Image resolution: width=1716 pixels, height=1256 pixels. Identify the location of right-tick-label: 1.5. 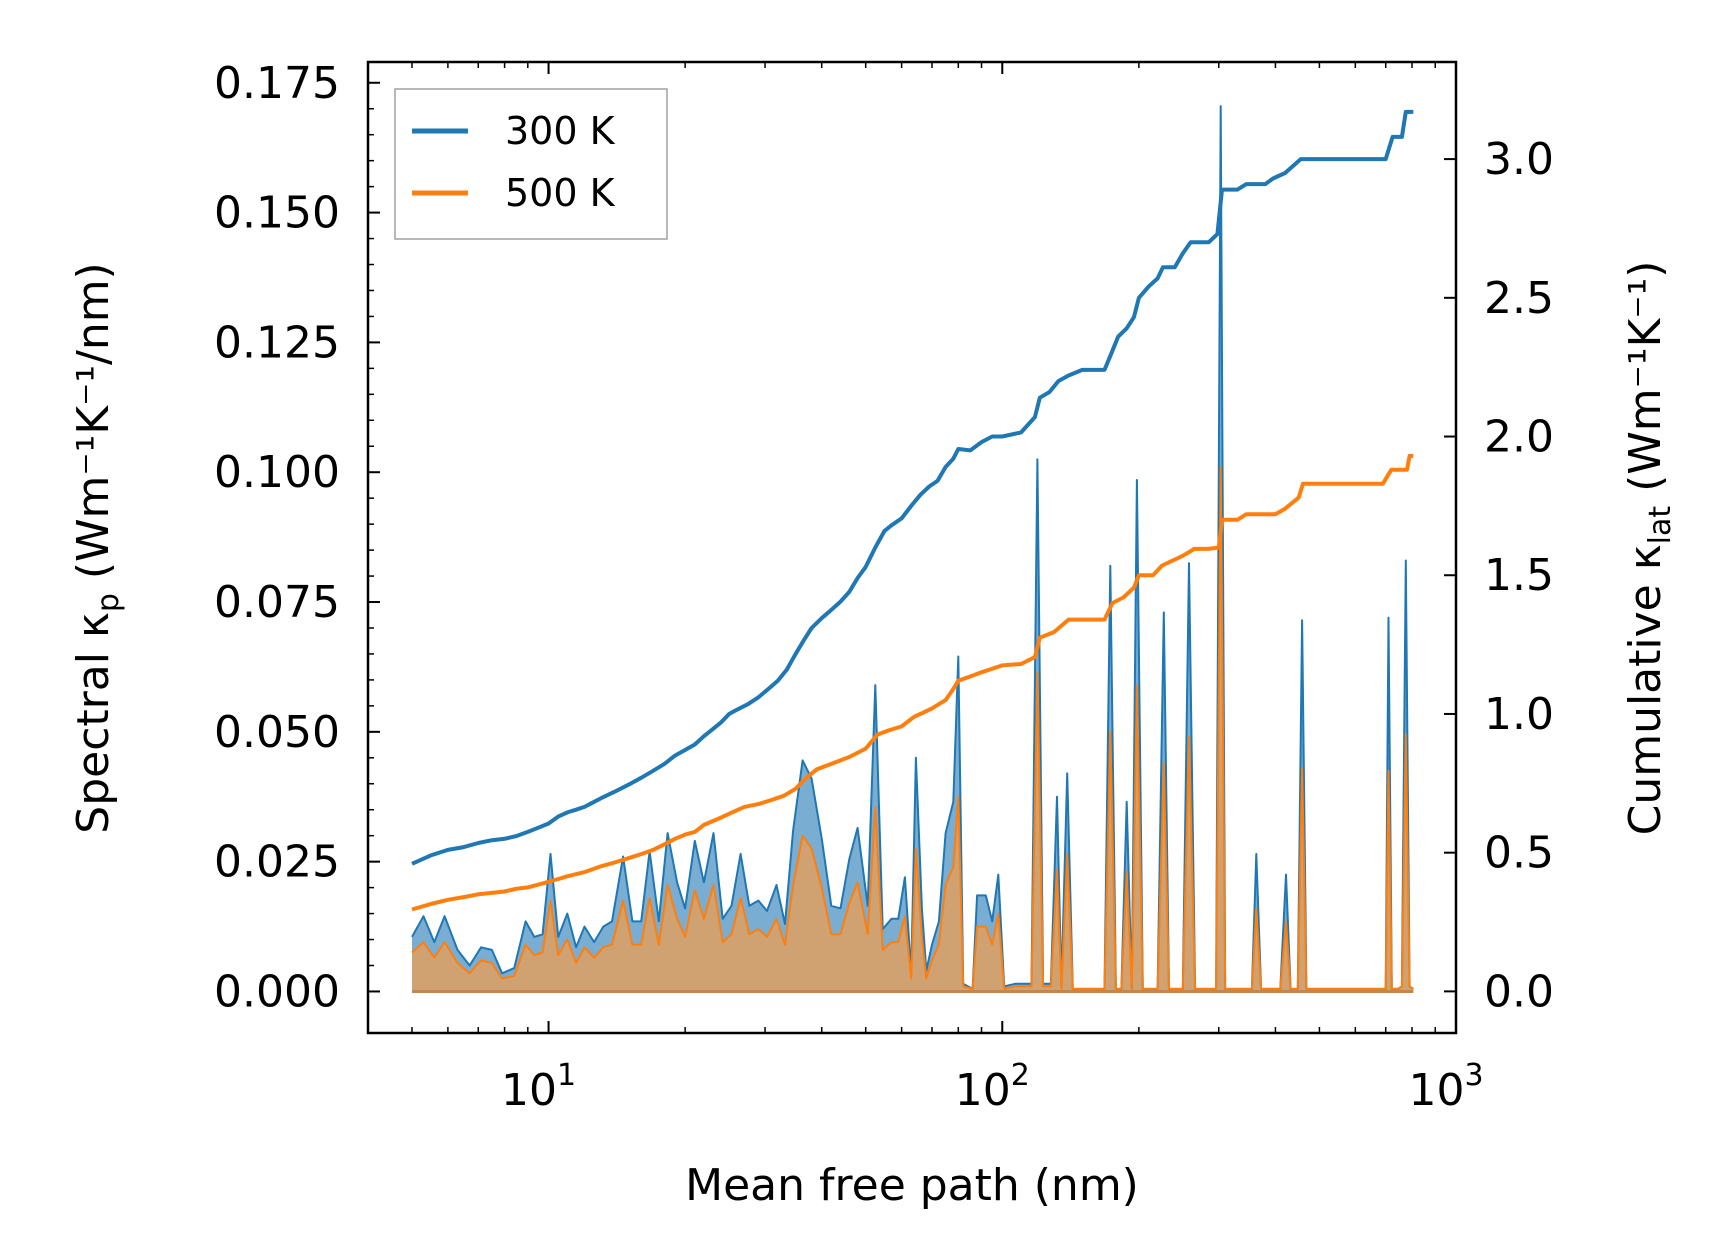
(1519, 575).